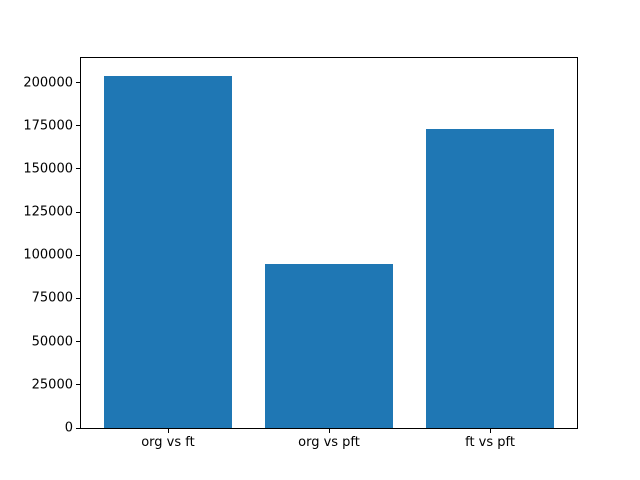  Describe the element at coordinates (48, 212) in the screenshot. I see `y-tick-label: 125000` at that location.